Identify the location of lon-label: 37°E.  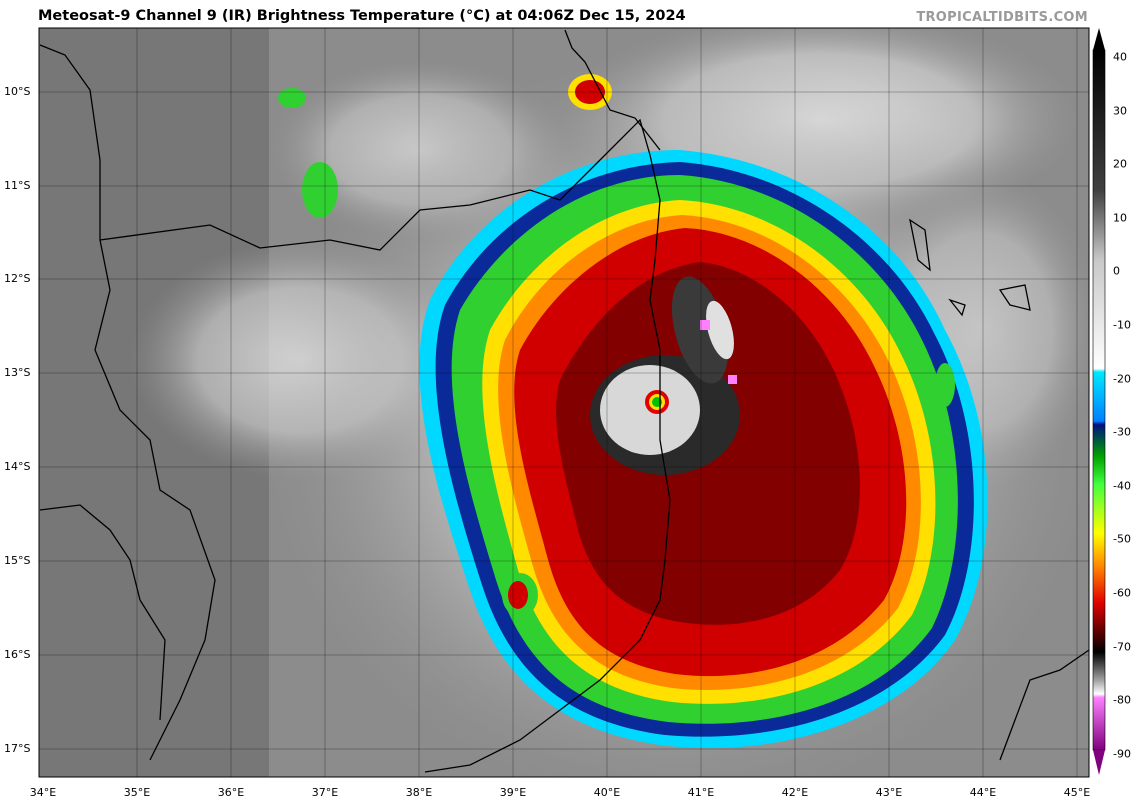
(325, 792).